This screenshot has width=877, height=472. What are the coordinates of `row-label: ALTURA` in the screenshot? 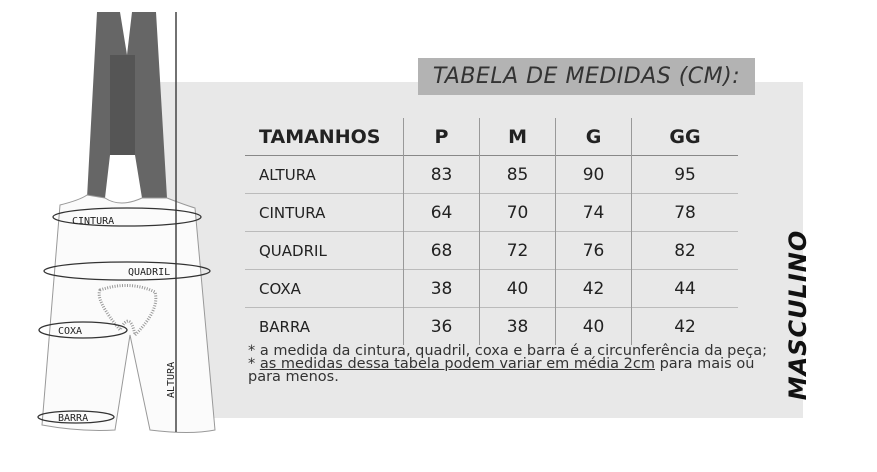 It's located at (324, 174).